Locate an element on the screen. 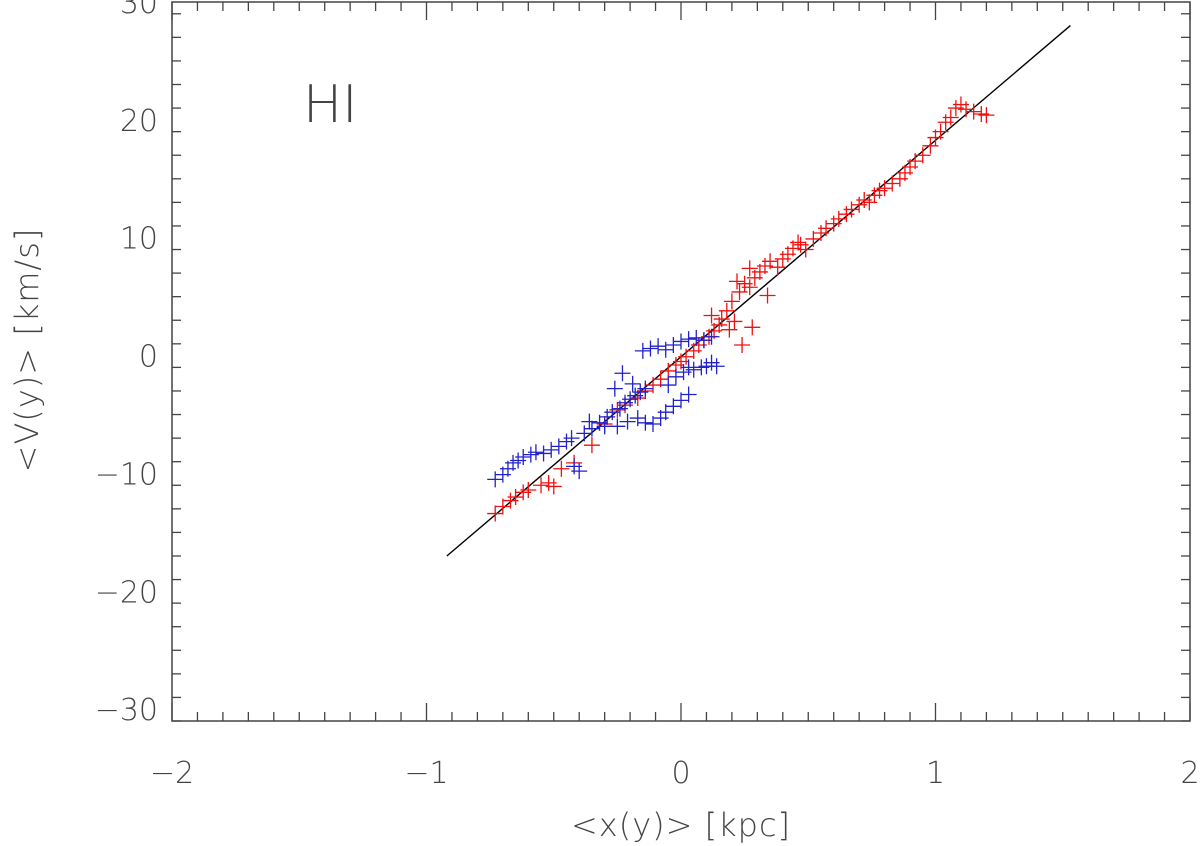 This screenshot has width=1200, height=846. x-tick-label: −2 is located at coordinates (172, 773).